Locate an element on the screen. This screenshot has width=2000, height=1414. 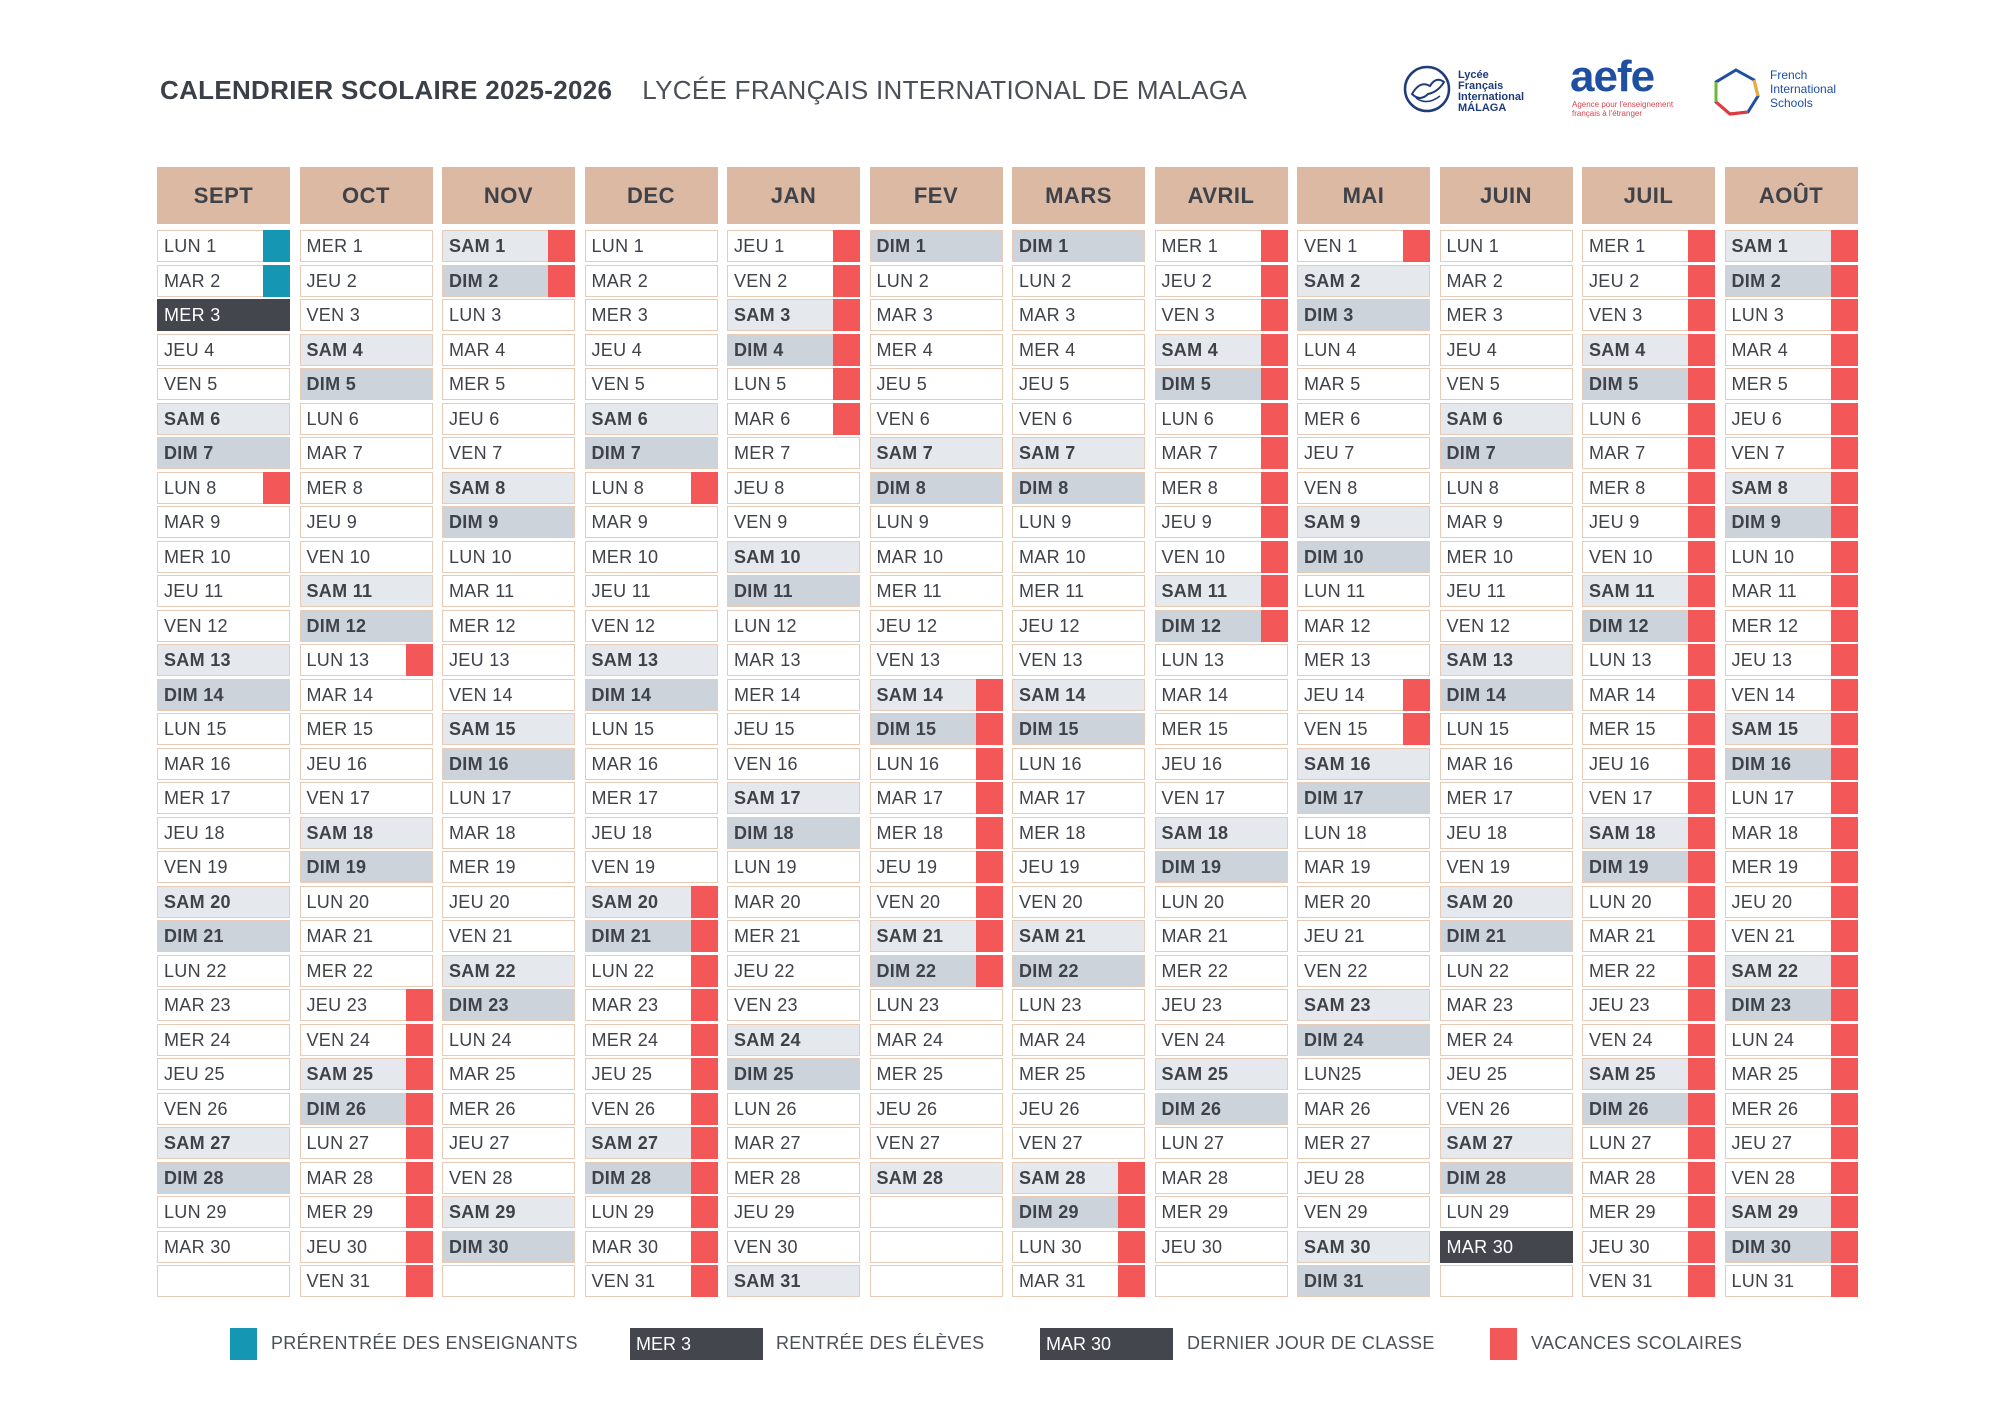
day-label: VEN 31 is located at coordinates (623, 1281).